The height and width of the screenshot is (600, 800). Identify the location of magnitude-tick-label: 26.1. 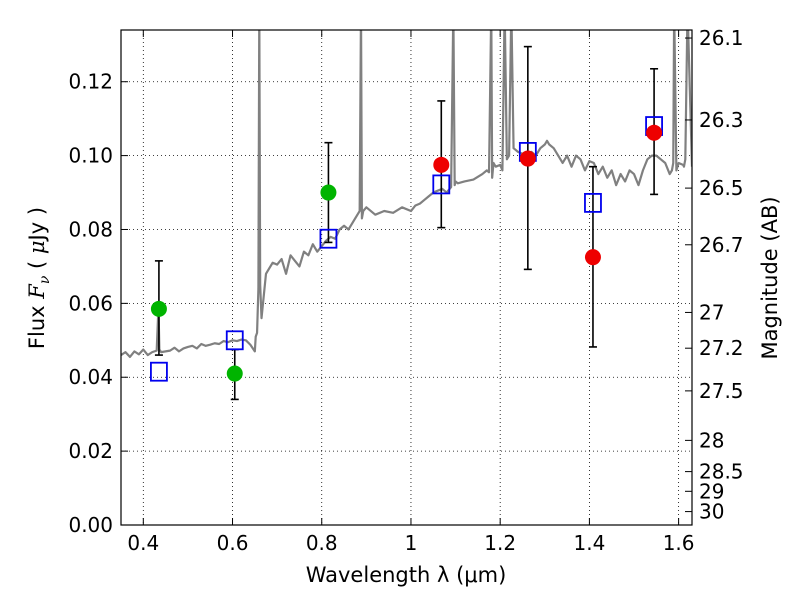
(721, 38).